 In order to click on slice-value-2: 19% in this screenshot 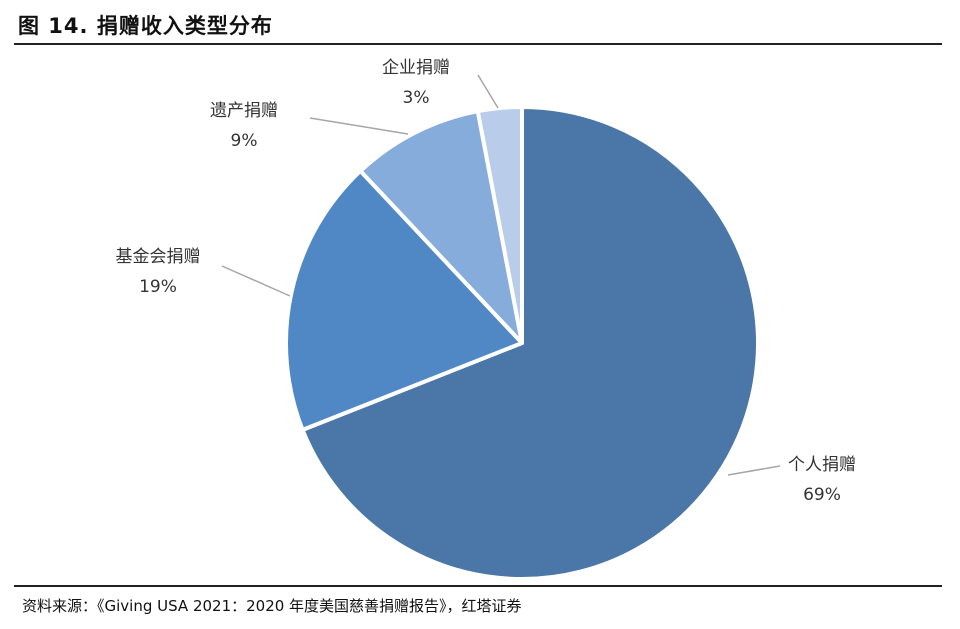, I will do `click(158, 287)`.